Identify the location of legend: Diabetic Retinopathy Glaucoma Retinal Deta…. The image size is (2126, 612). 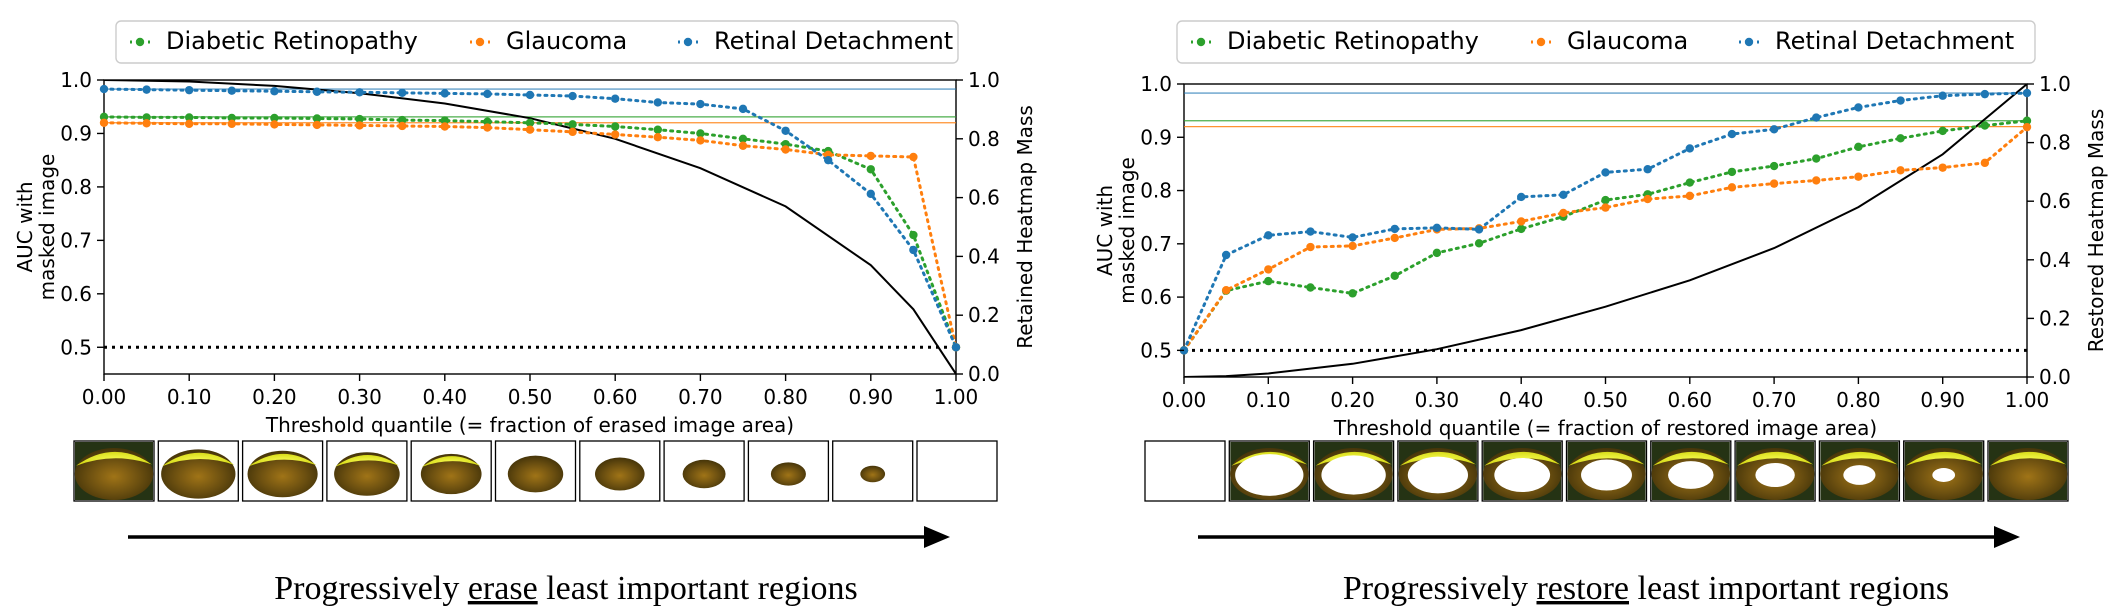
(1606, 42).